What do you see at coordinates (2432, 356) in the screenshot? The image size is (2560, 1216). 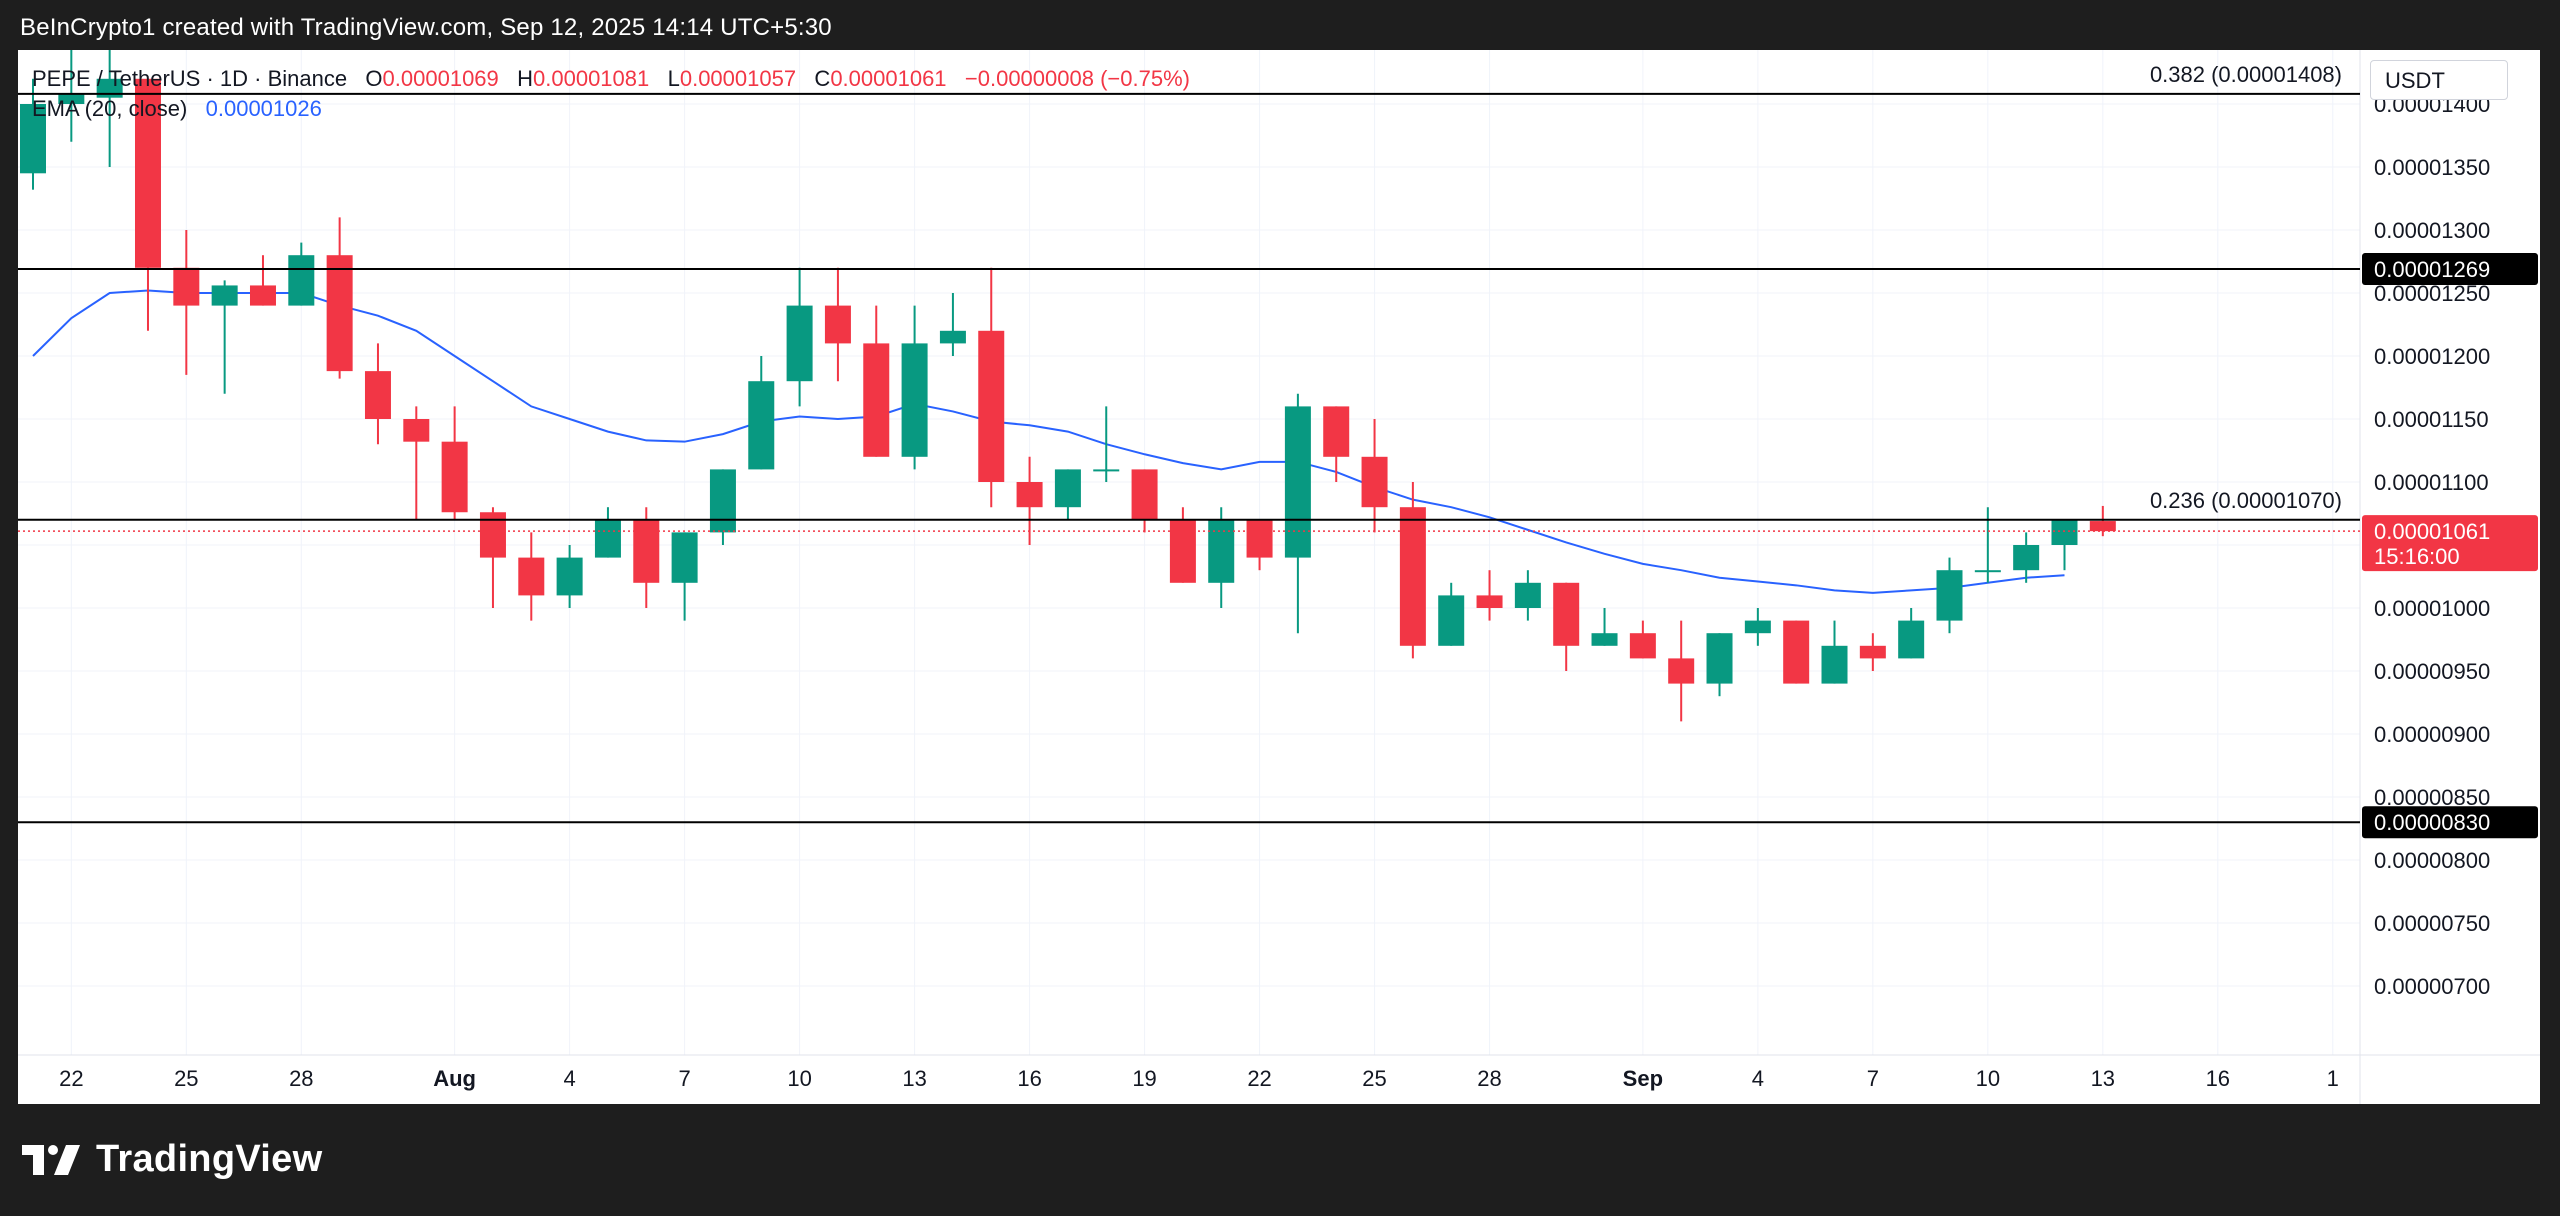 I see `y-tick-label: 0.00001200` at bounding box center [2432, 356].